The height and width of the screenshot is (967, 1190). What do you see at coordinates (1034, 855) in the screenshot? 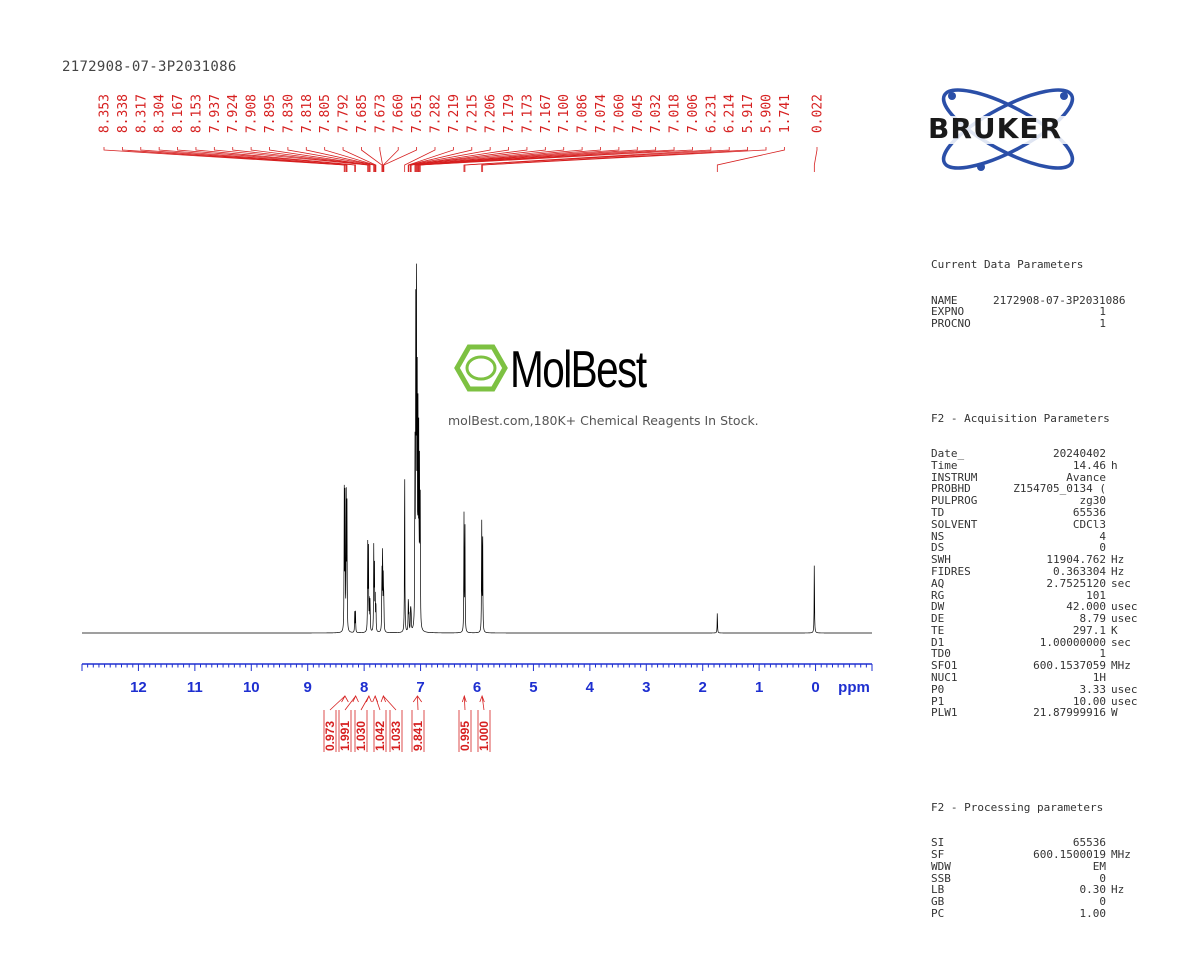
I see `param-row: SF 600.1500019 MHz` at bounding box center [1034, 855].